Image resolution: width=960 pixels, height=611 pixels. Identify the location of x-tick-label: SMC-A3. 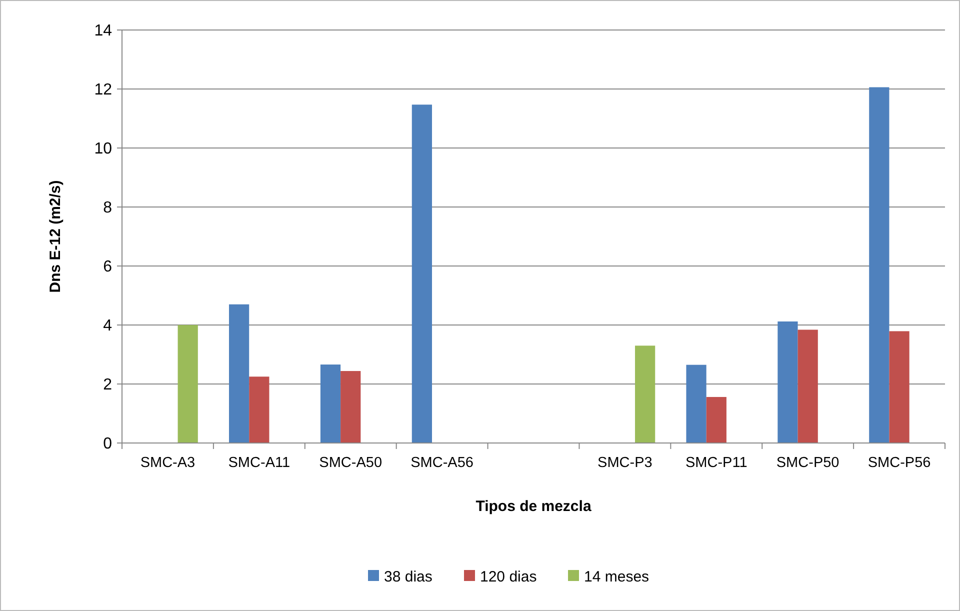
(168, 463).